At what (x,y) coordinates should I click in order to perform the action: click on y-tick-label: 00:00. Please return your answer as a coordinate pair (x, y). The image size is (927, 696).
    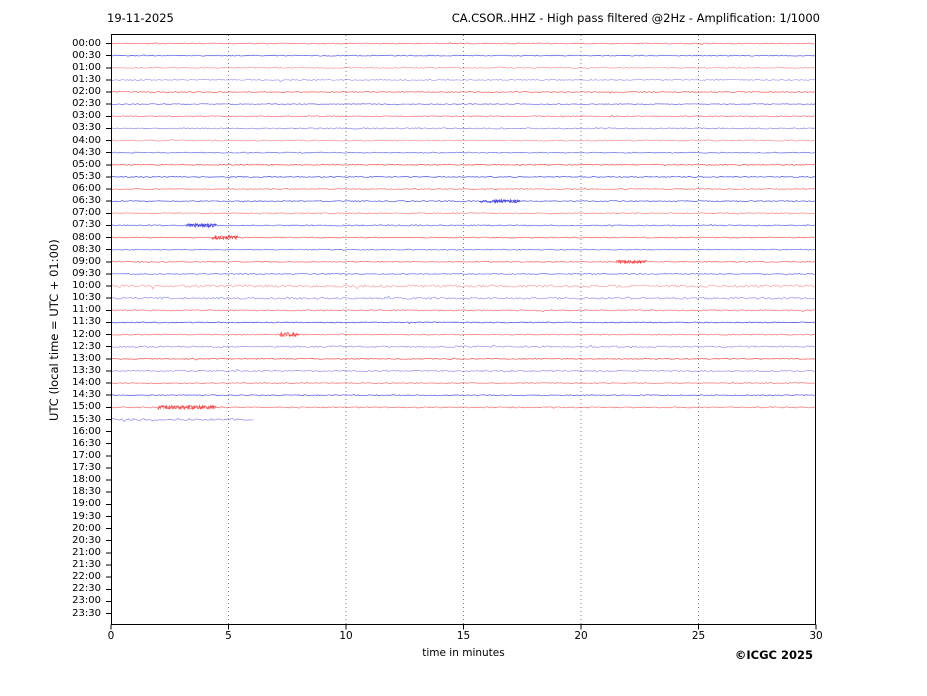
    Looking at the image, I should click on (86, 43).